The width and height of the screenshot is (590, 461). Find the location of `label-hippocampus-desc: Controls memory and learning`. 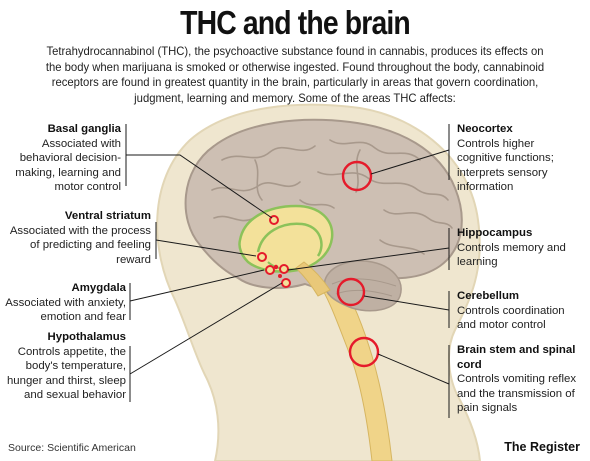

label-hippocampus-desc: Controls memory and learning is located at coordinates (511, 255).